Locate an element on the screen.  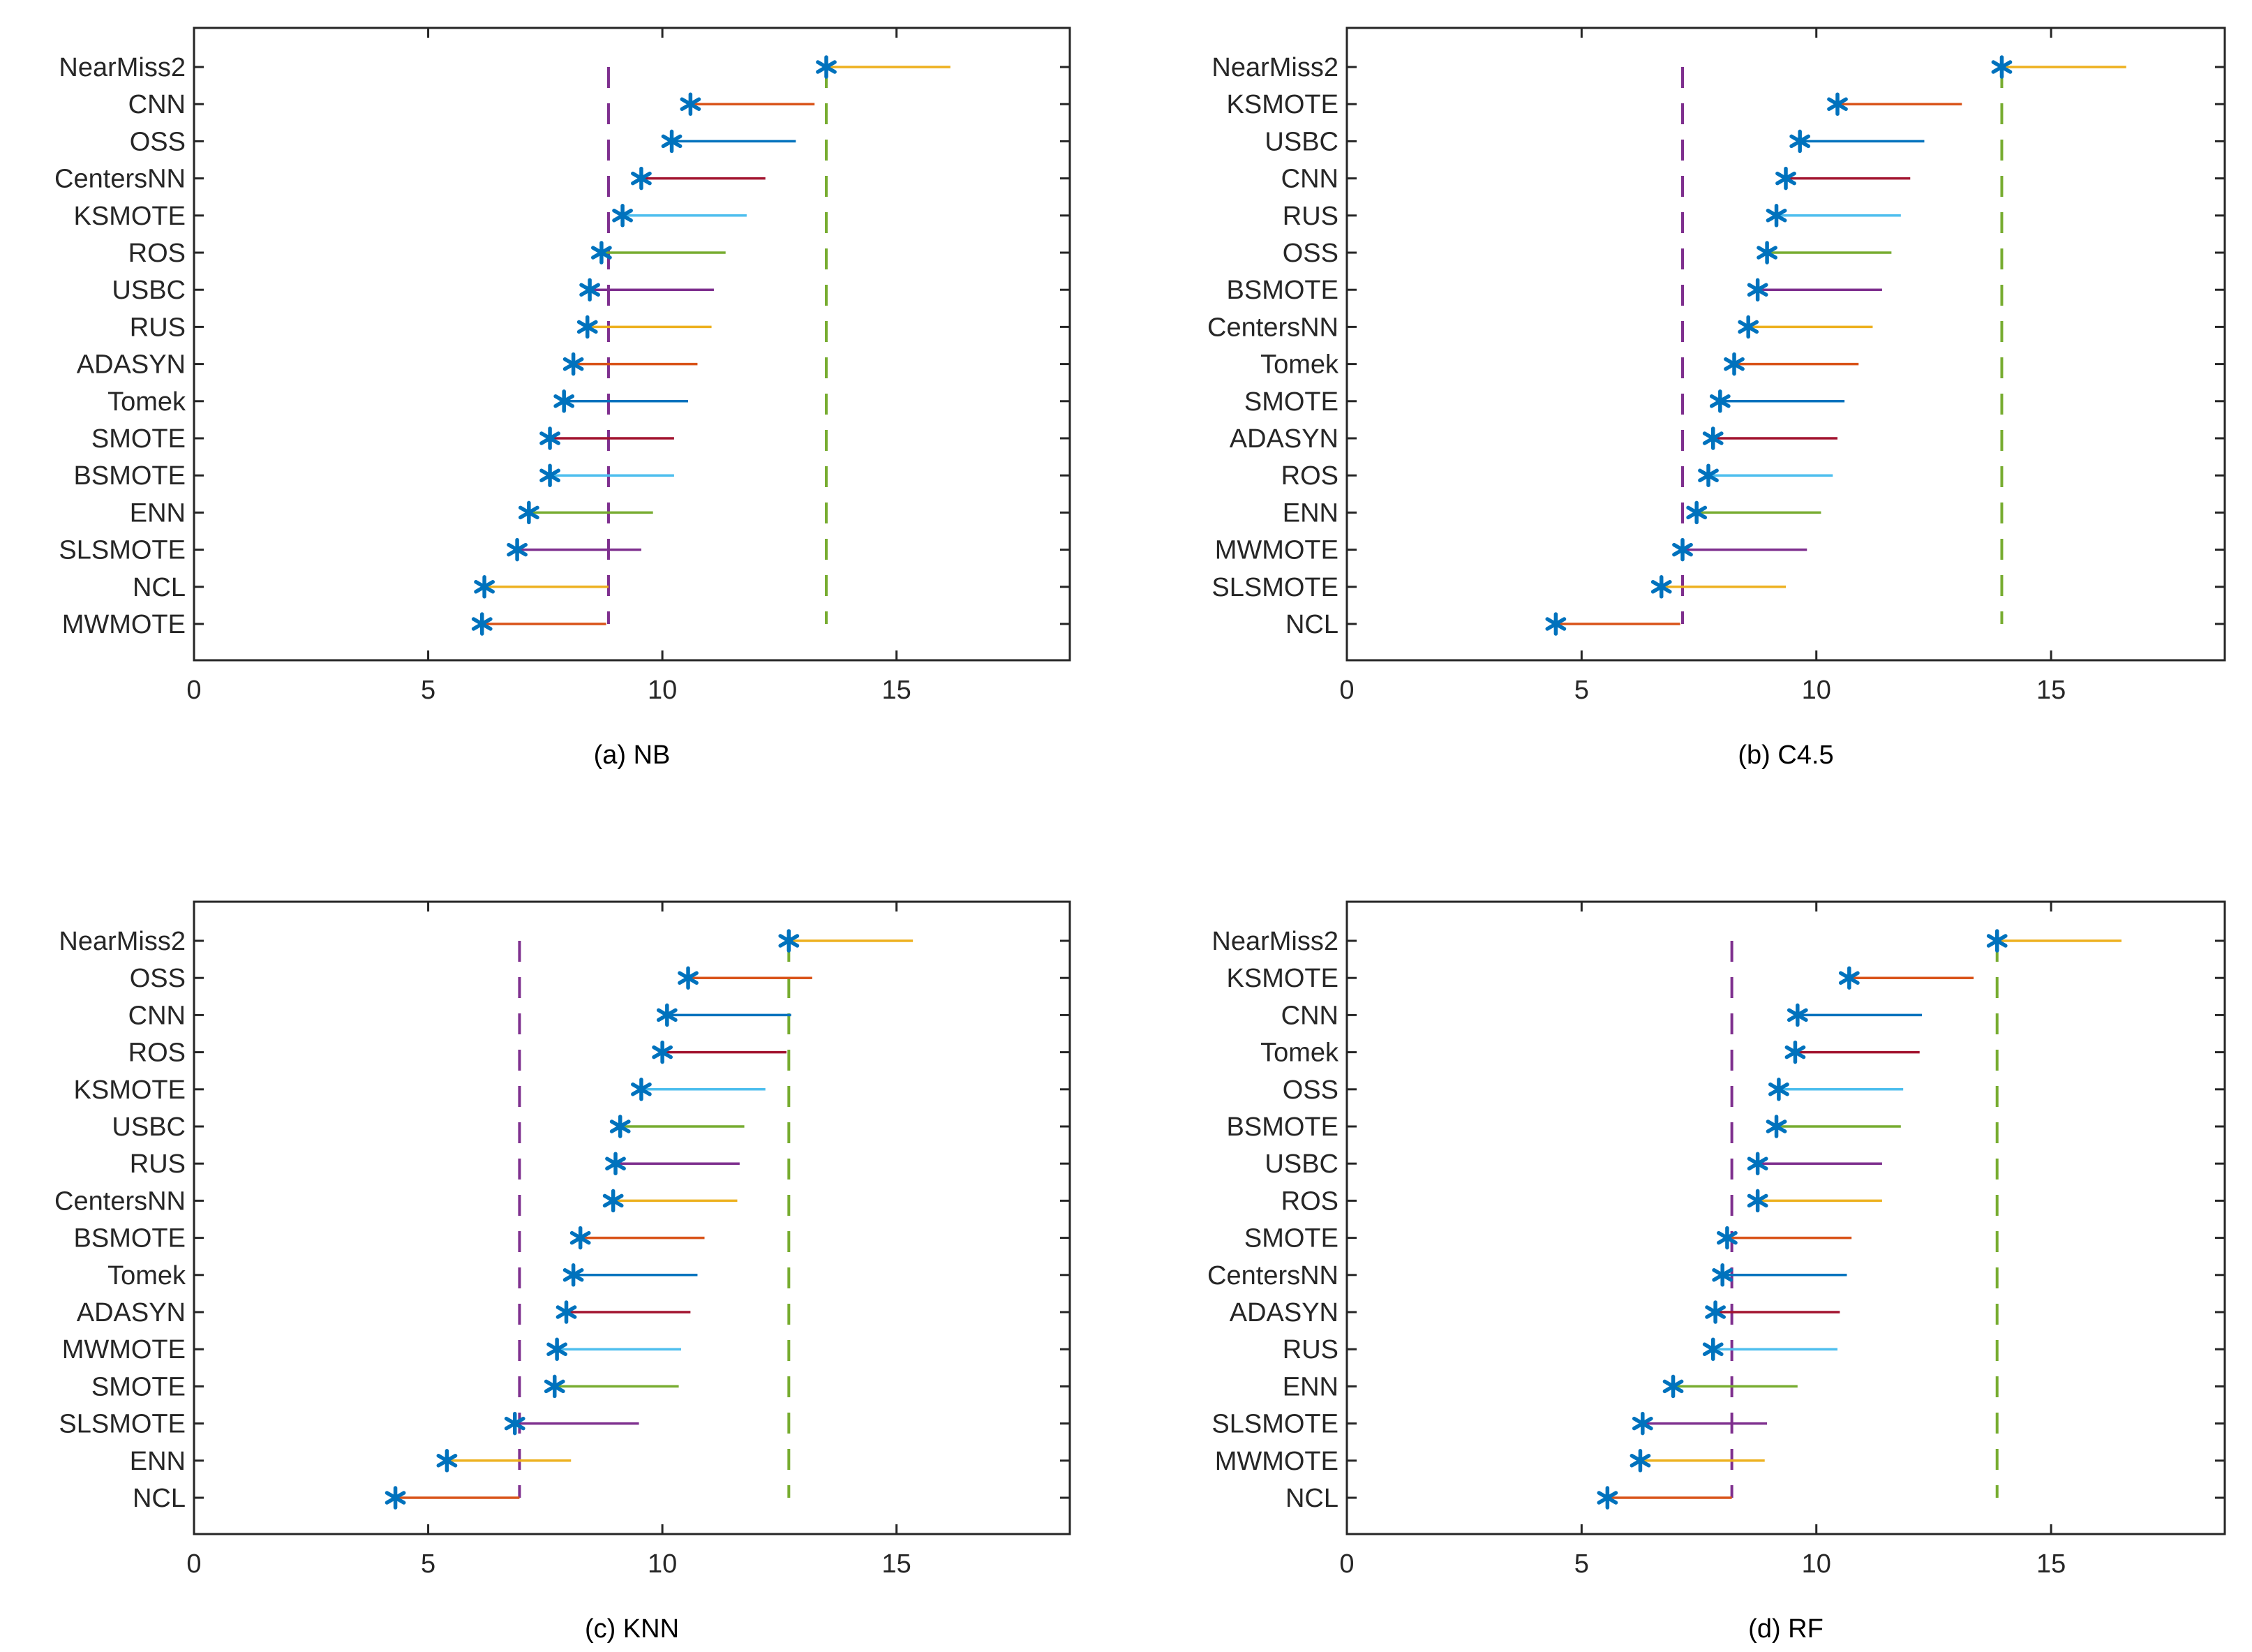
x-tick-label: 15 is located at coordinates (896, 1564).